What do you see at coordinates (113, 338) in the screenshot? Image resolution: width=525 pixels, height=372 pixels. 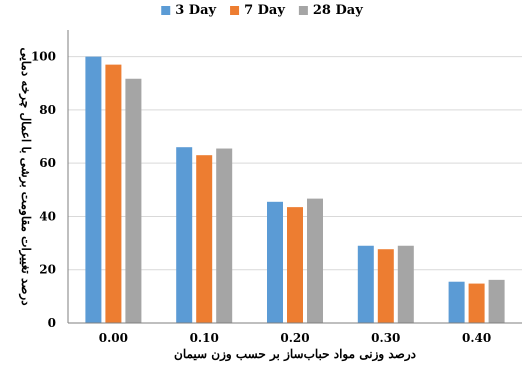 I see `x-tick-label: 0.00` at bounding box center [113, 338].